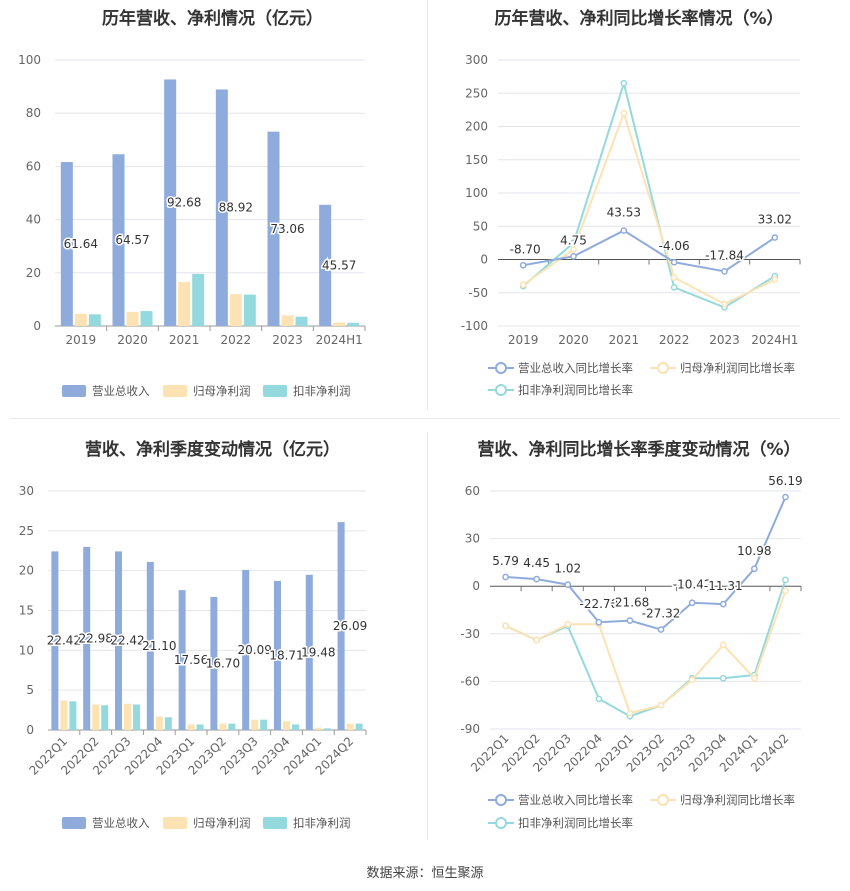  Describe the element at coordinates (287, 340) in the screenshot. I see `x-tick-label: 2023` at that location.